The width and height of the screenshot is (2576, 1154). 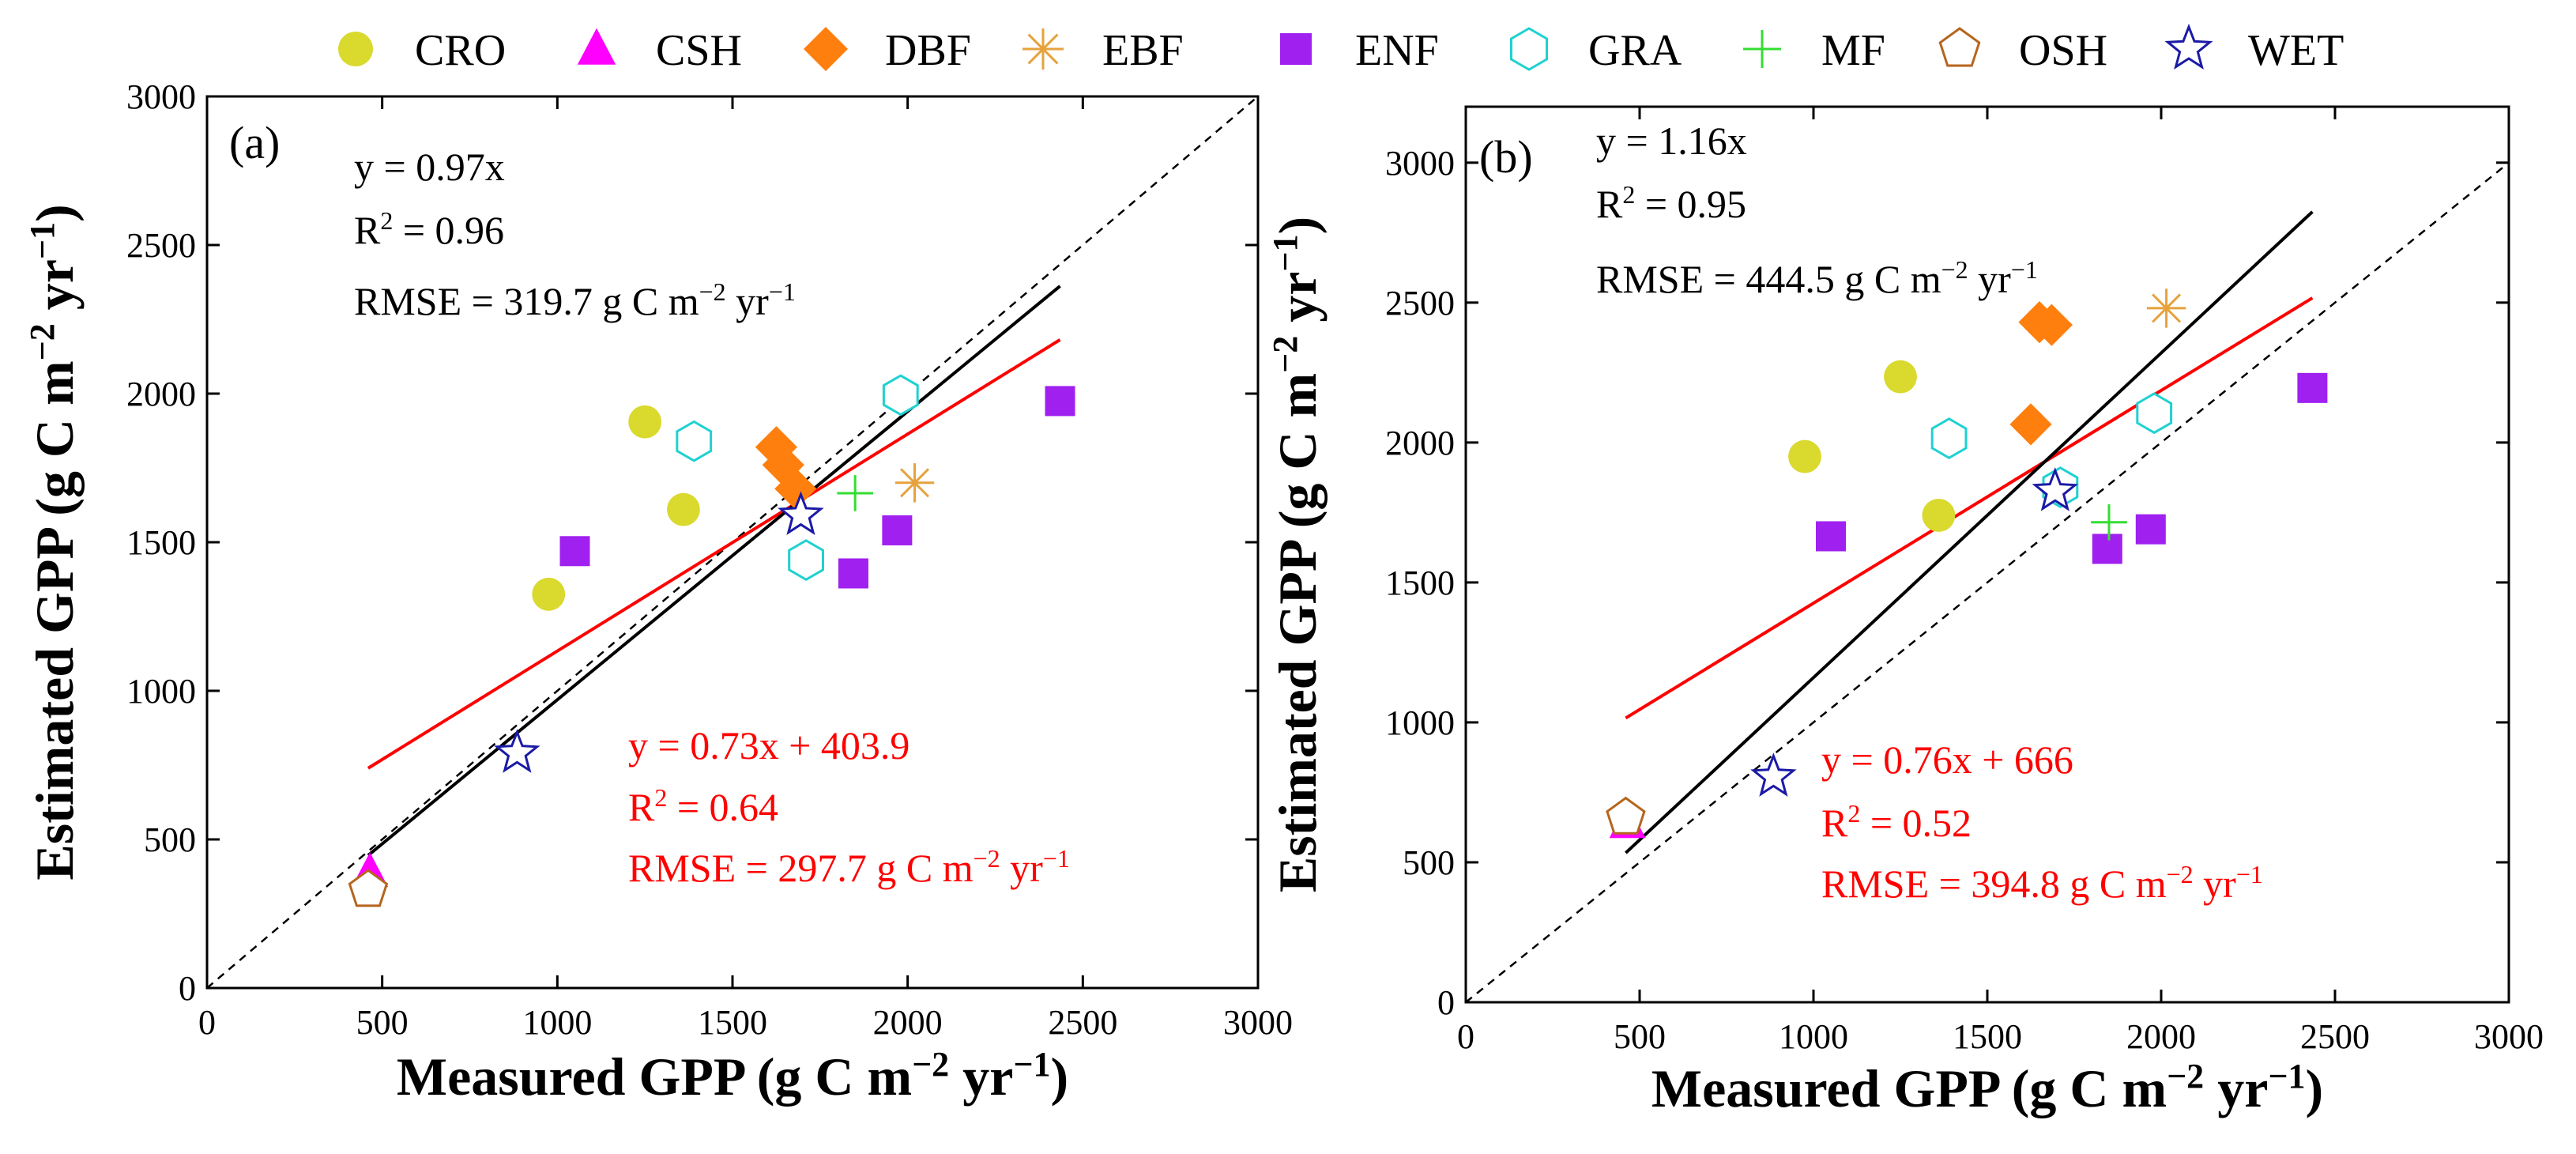 I want to click on legend-item-enf: ENF, so click(x=1359, y=51).